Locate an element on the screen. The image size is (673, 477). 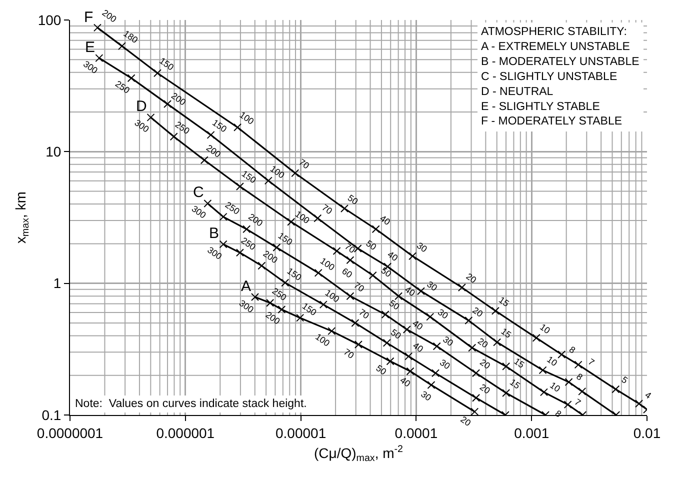
annotation: Note: Values on curves indicate stack height. is located at coordinates (191, 404).